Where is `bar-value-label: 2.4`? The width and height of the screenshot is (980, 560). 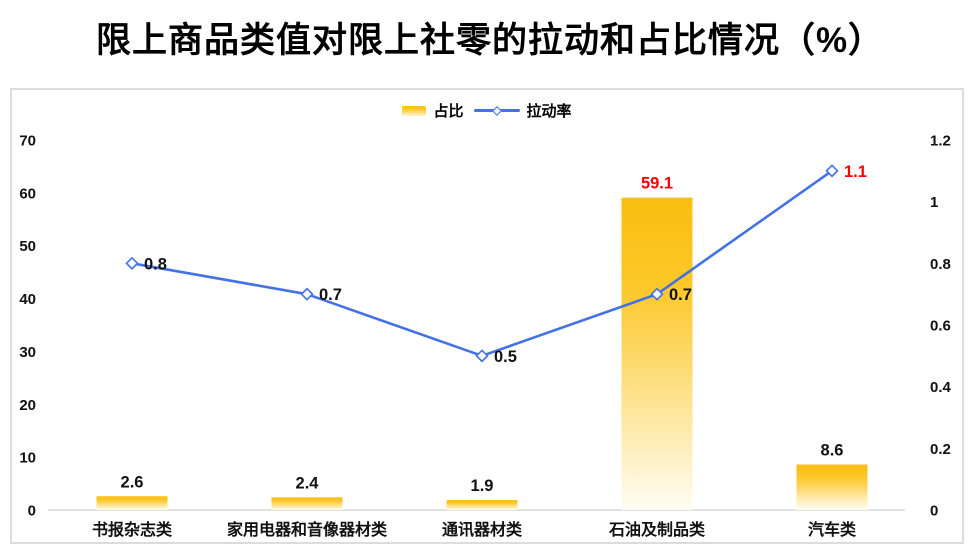 bar-value-label: 2.4 is located at coordinates (308, 483).